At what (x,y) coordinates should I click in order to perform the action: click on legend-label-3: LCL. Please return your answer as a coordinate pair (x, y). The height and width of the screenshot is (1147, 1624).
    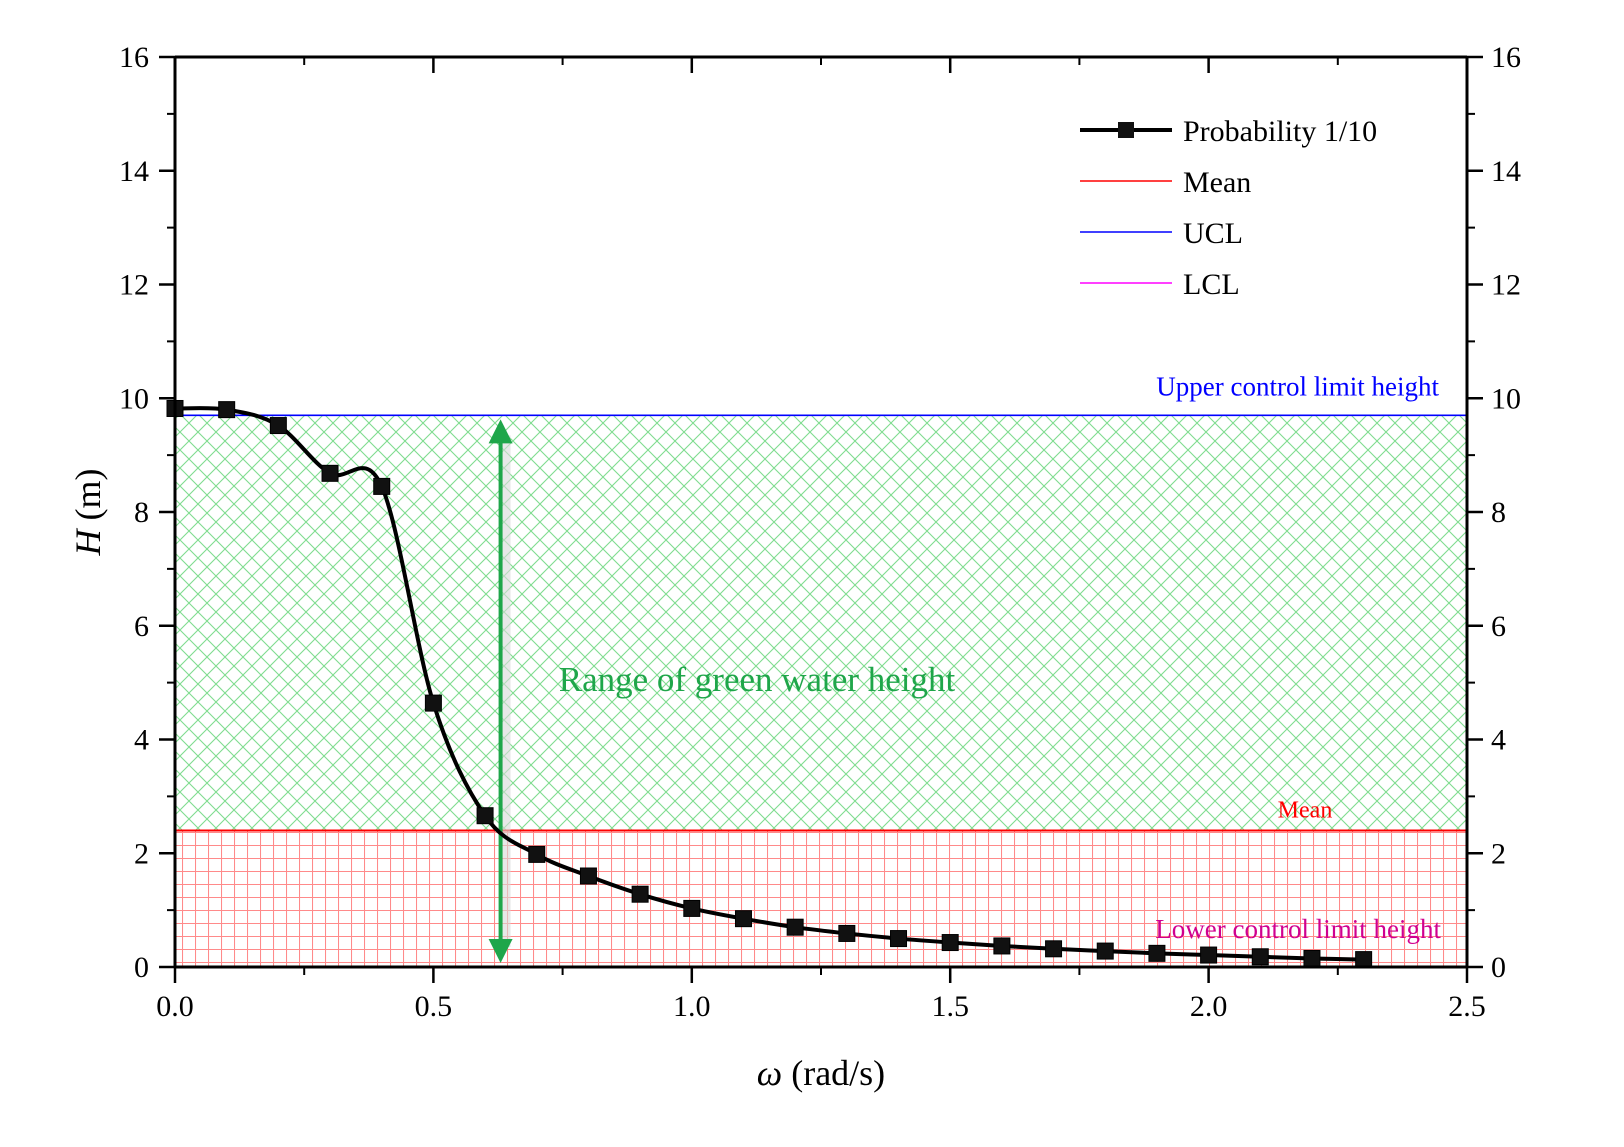
    Looking at the image, I should click on (1211, 284).